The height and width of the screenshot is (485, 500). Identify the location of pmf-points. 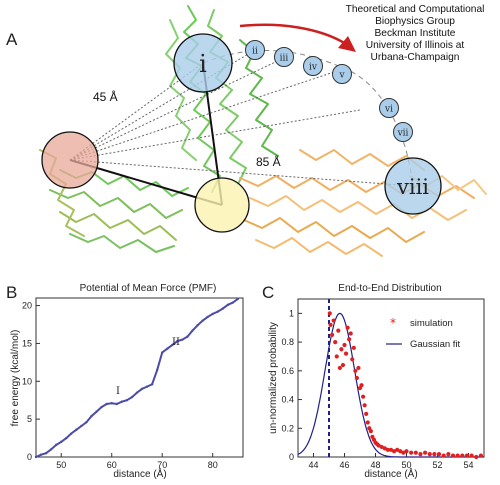
(137, 378).